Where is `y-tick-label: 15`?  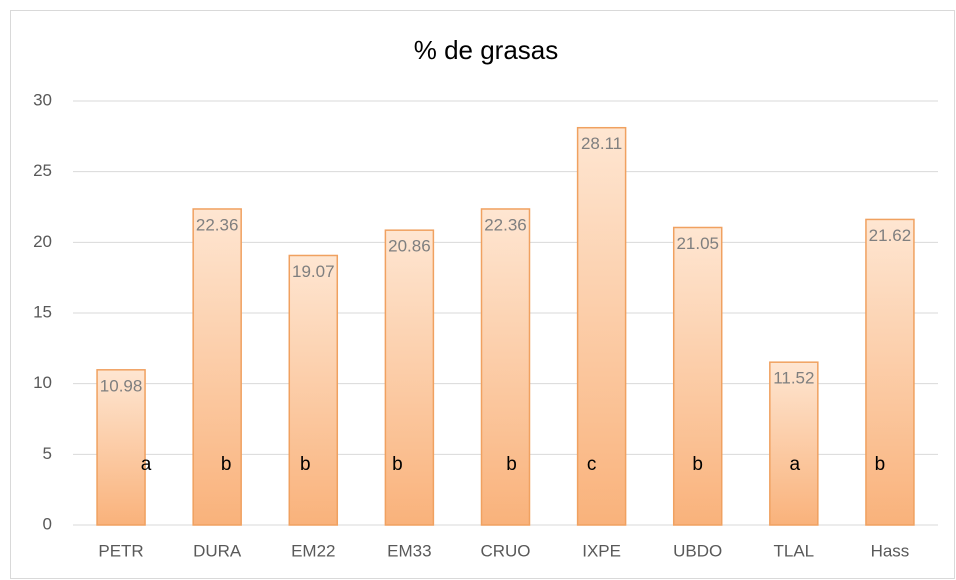 y-tick-label: 15 is located at coordinates (42, 311).